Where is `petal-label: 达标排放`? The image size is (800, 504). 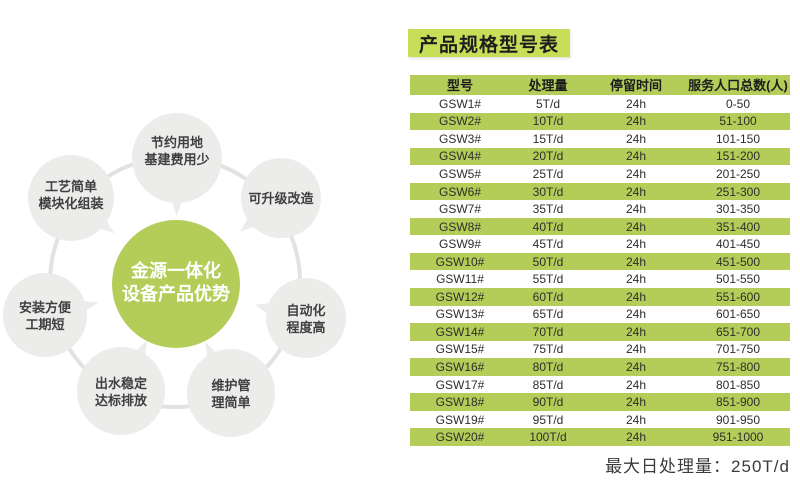 petal-label: 达标排放 is located at coordinates (121, 400).